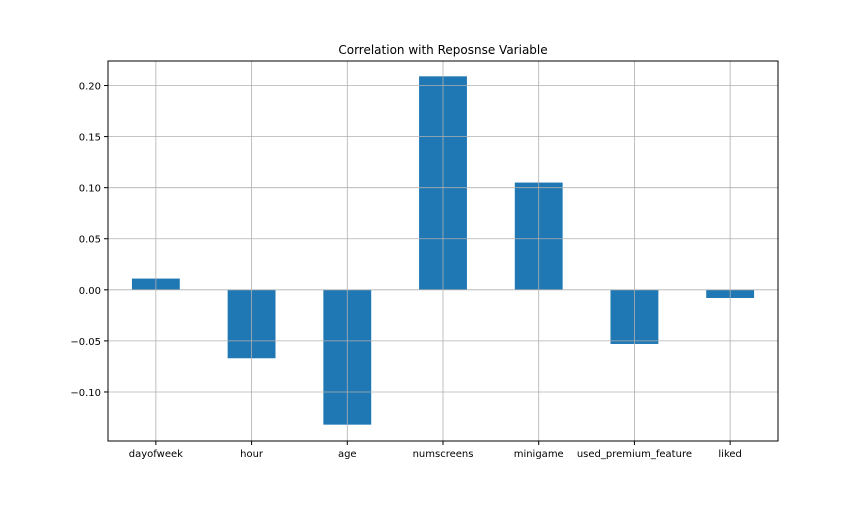  I want to click on x-tick-label-numscreens: numscreens, so click(443, 454).